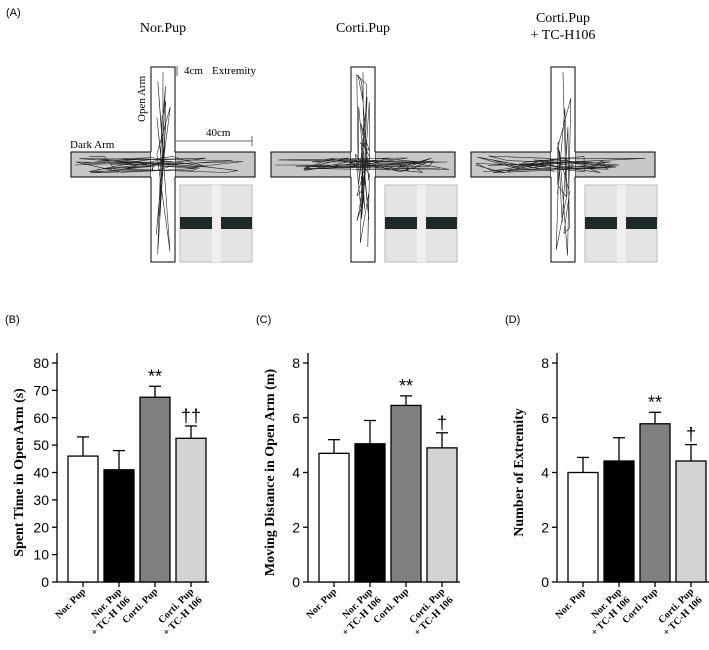 The height and width of the screenshot is (650, 709). I want to click on y-tick-label: 70, so click(41, 390).